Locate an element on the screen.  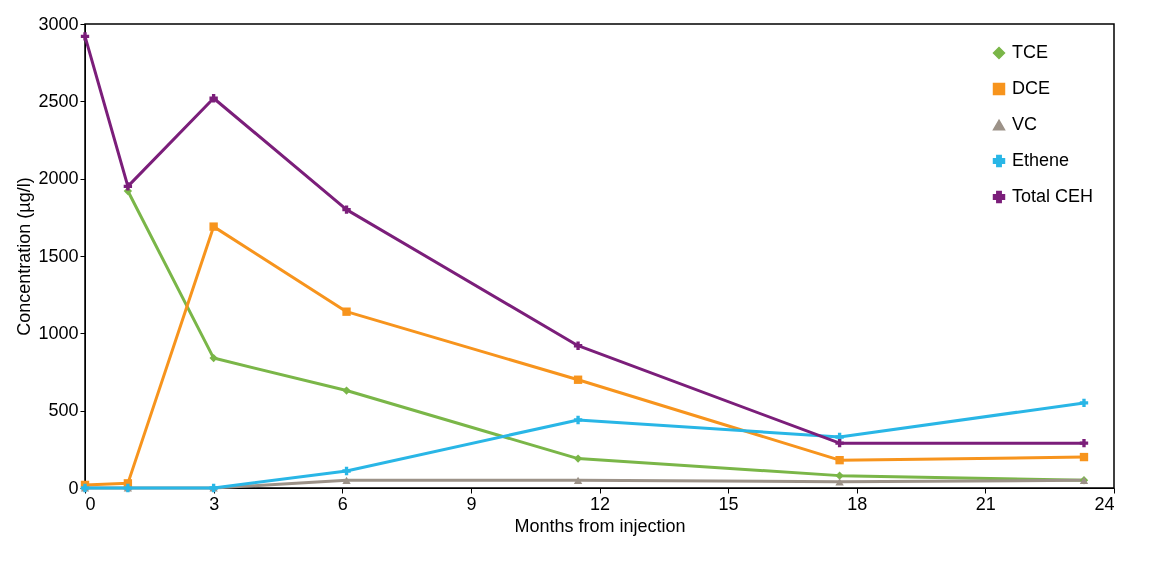
legend-label: Total CEH is located at coordinates (1053, 196).